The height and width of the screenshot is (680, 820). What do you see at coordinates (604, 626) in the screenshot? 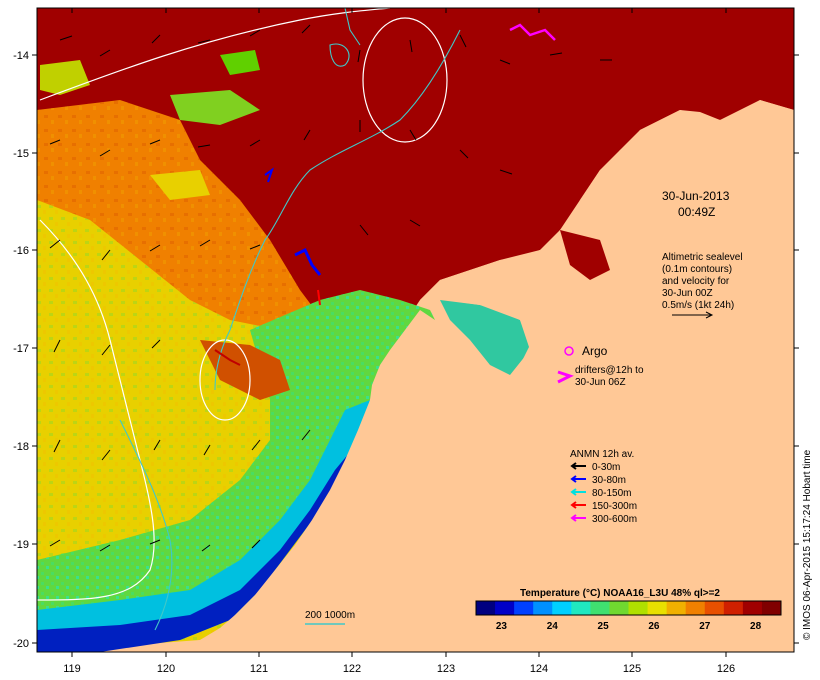
I see `colorbar-tick-label: 25` at bounding box center [604, 626].